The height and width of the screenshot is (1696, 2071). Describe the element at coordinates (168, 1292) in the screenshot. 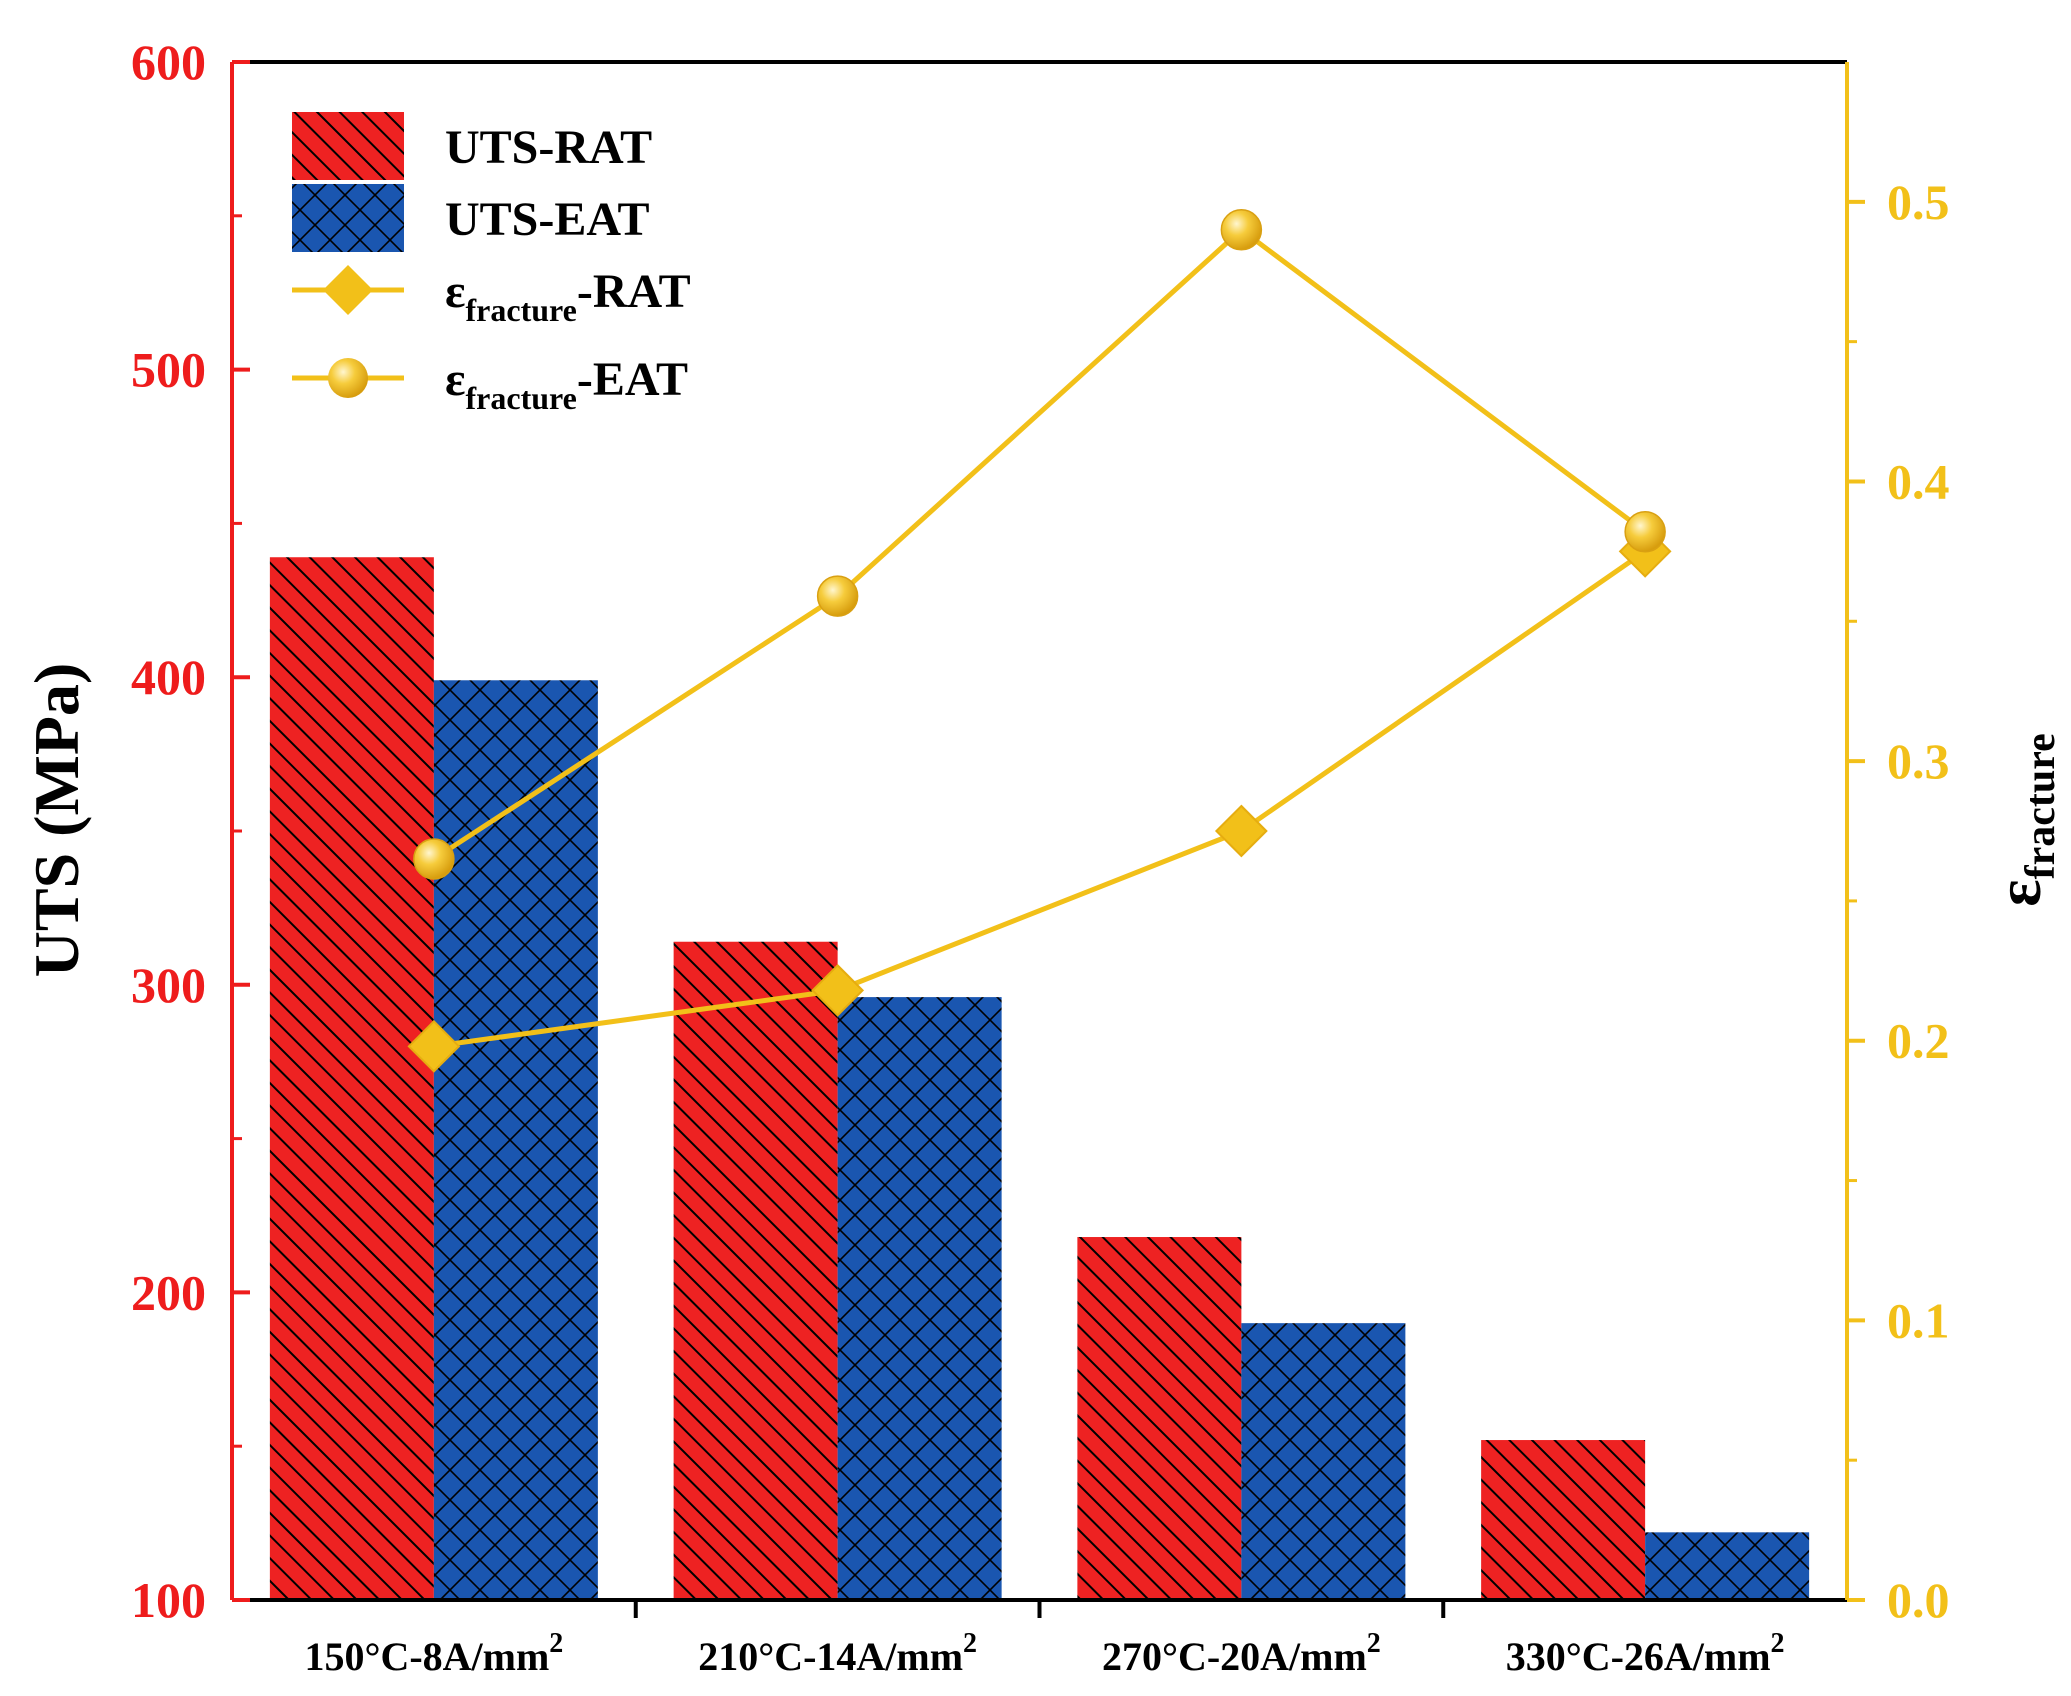

I see `y-tick-label-left-1: 200` at that location.